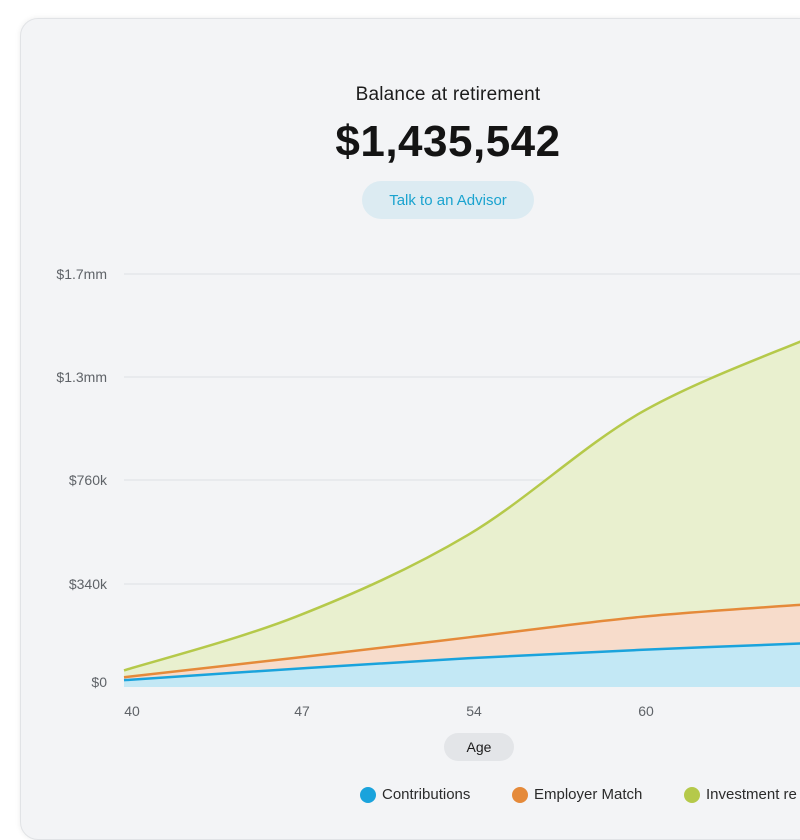  I want to click on y-tick-label: $1.3mm, so click(81, 377).